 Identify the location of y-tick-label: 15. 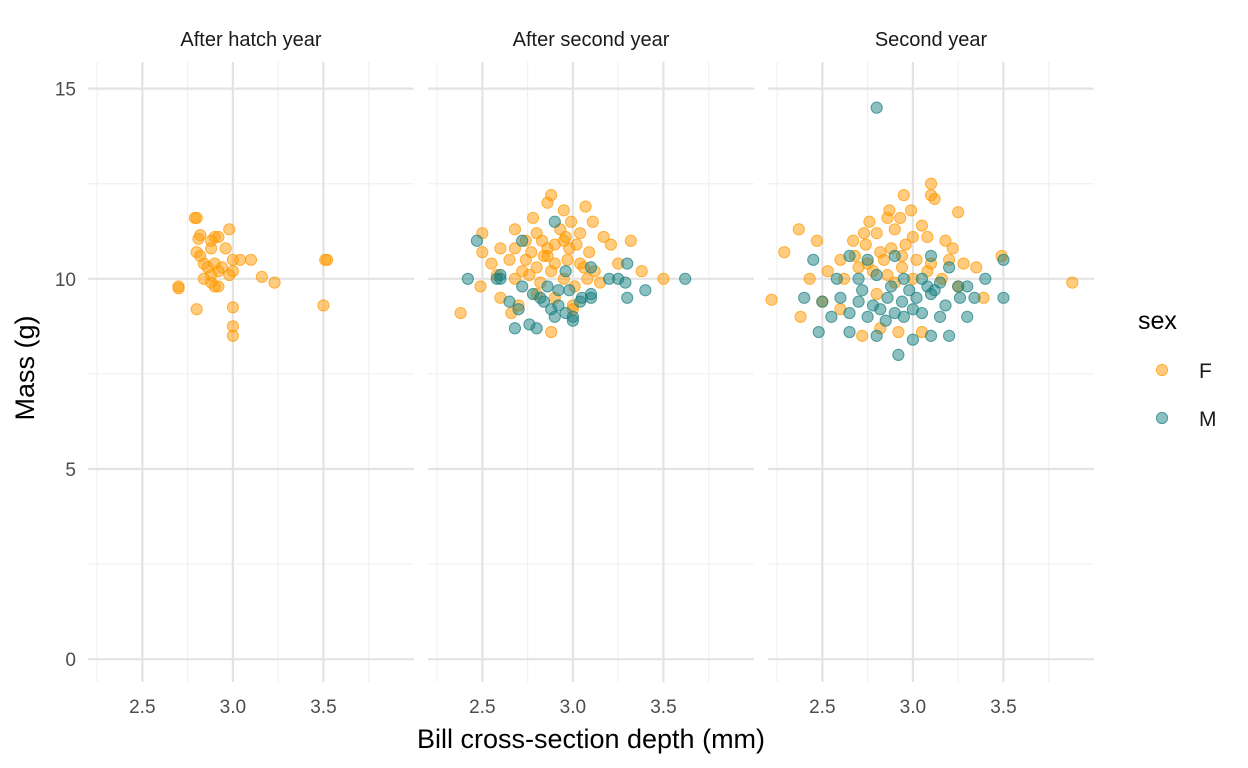
(65, 90).